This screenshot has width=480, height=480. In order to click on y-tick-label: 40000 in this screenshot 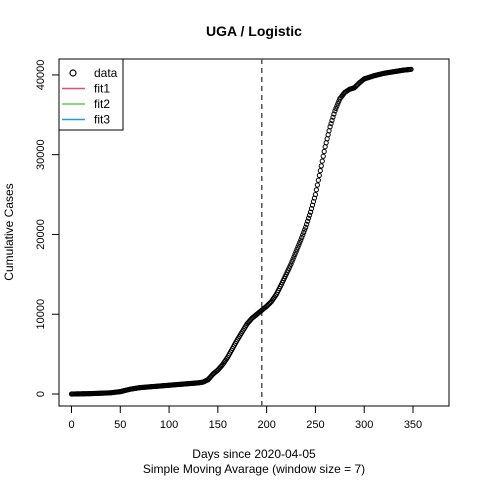, I will do `click(41, 75)`.